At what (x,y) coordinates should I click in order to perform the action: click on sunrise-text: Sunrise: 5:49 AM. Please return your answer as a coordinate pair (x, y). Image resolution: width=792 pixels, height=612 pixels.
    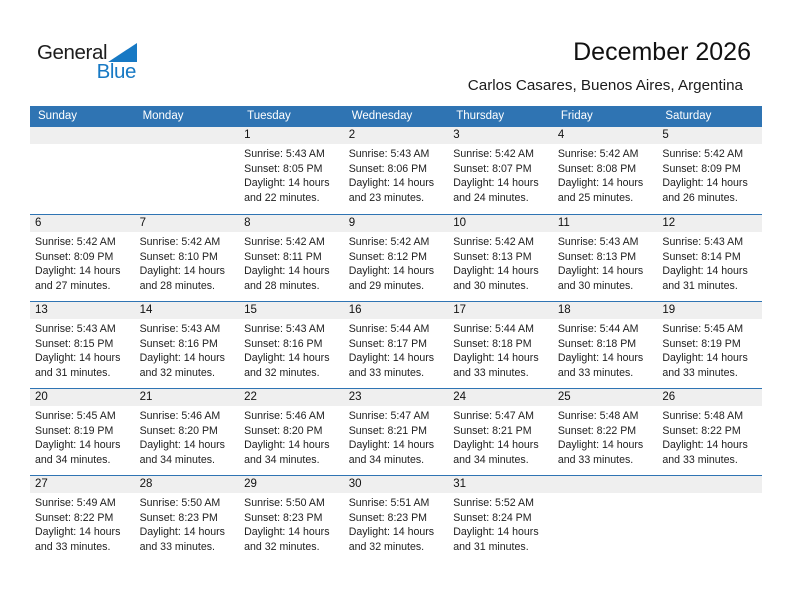
    Looking at the image, I should click on (75, 503).